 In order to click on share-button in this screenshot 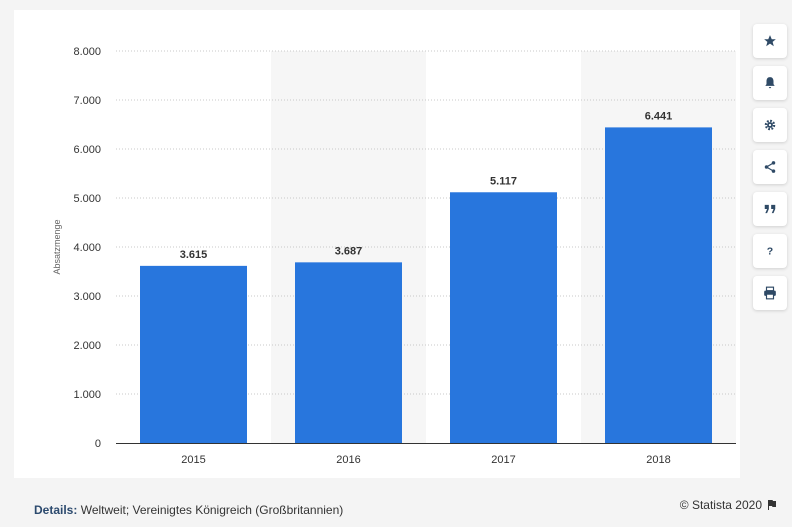, I will do `click(770, 167)`.